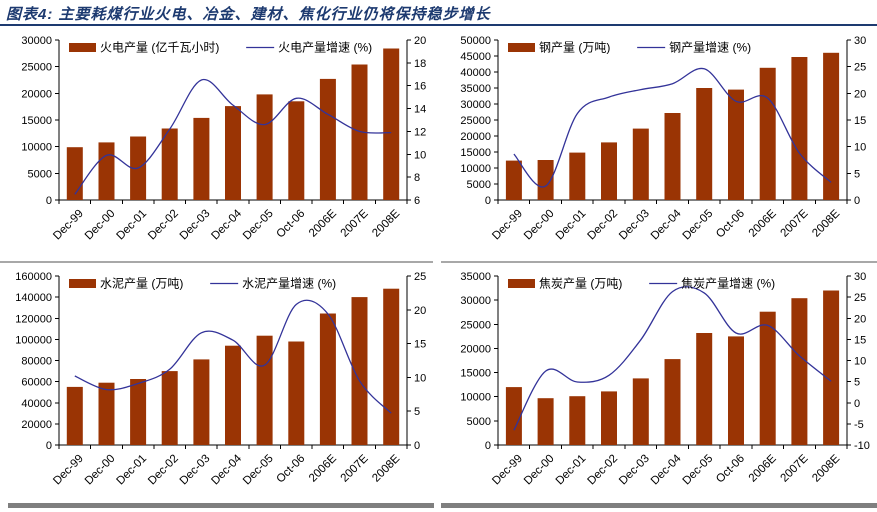 This screenshot has width=877, height=512. I want to click on bar-2007E, so click(359, 371).